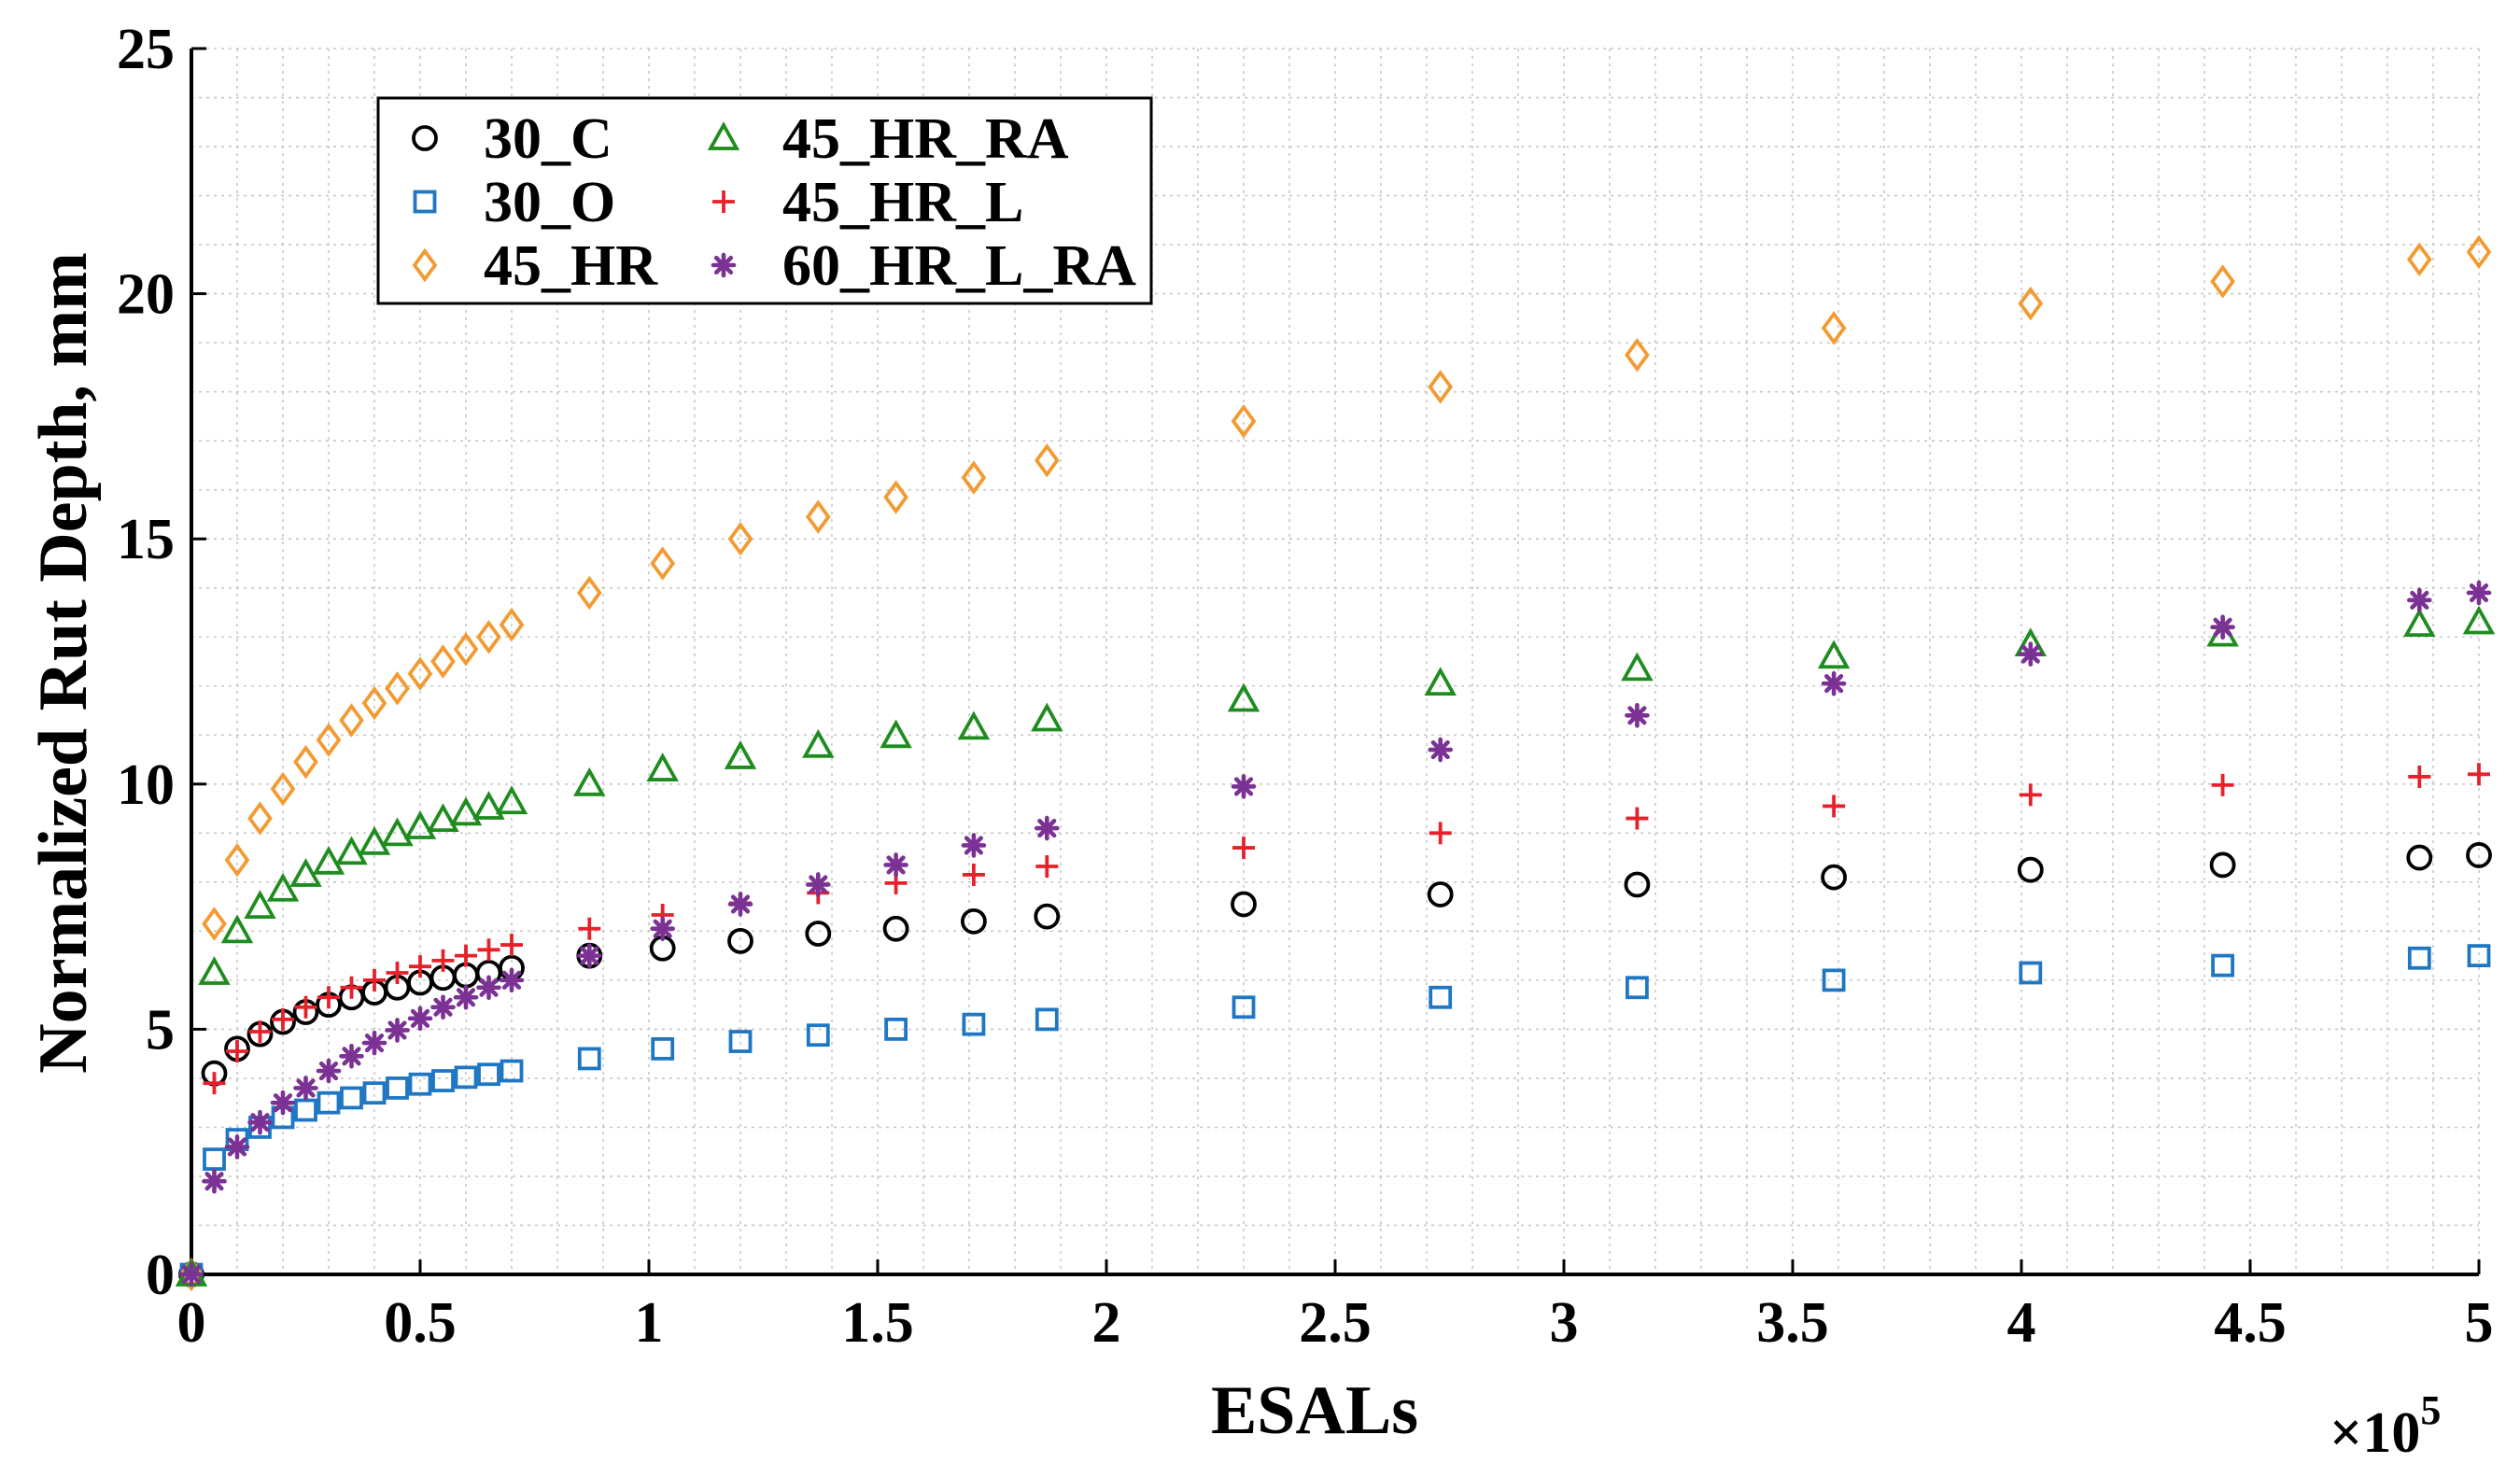 The width and height of the screenshot is (2520, 1477). I want to click on legend-label: 60_HR_L_RA, so click(959, 266).